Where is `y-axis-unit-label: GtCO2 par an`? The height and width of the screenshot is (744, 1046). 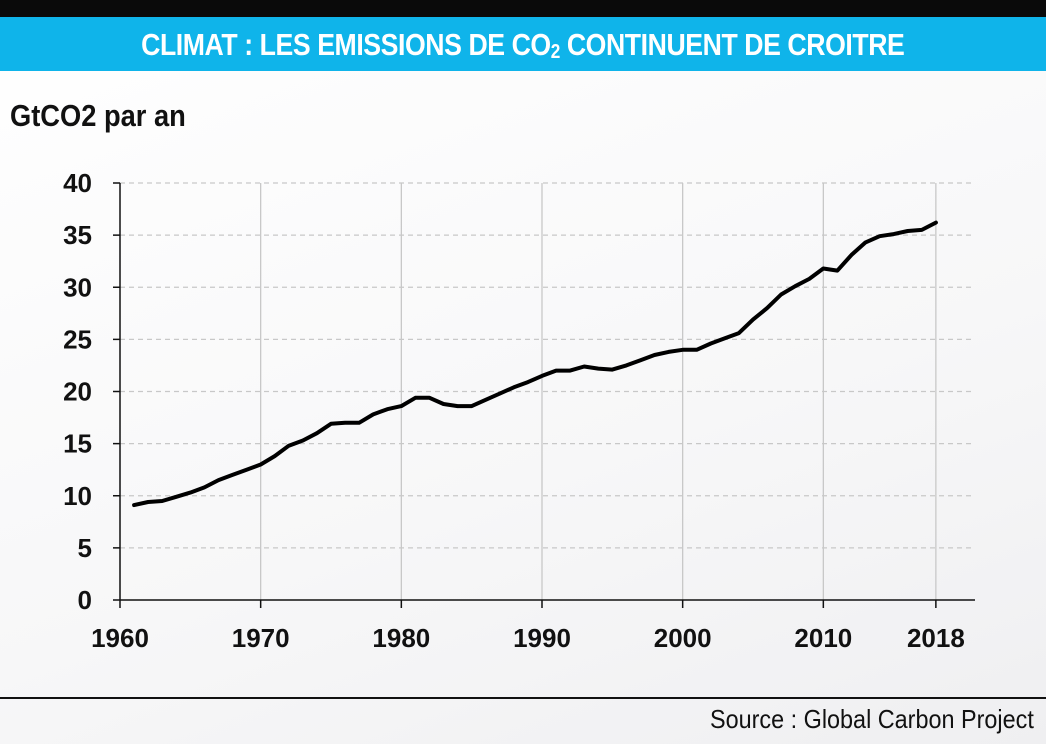
y-axis-unit-label: GtCO2 par an is located at coordinates (98, 115).